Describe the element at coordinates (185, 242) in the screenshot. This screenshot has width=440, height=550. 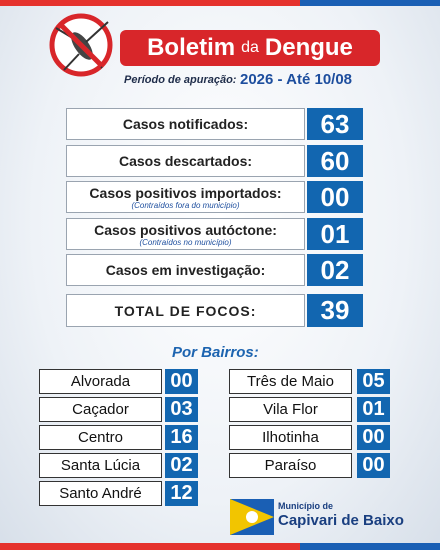
I see `stat-note: (Contraídos no município)` at that location.